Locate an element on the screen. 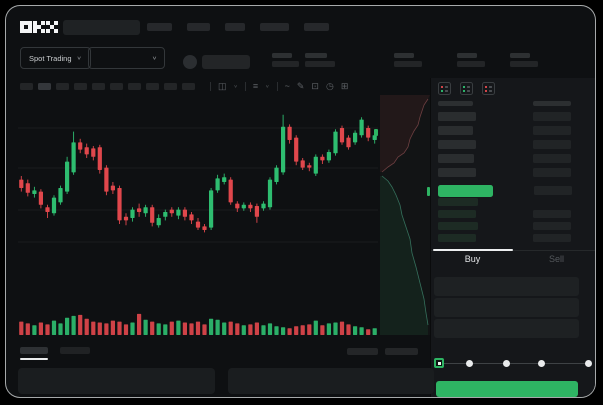  pair-name-placeholder is located at coordinates (226, 62).